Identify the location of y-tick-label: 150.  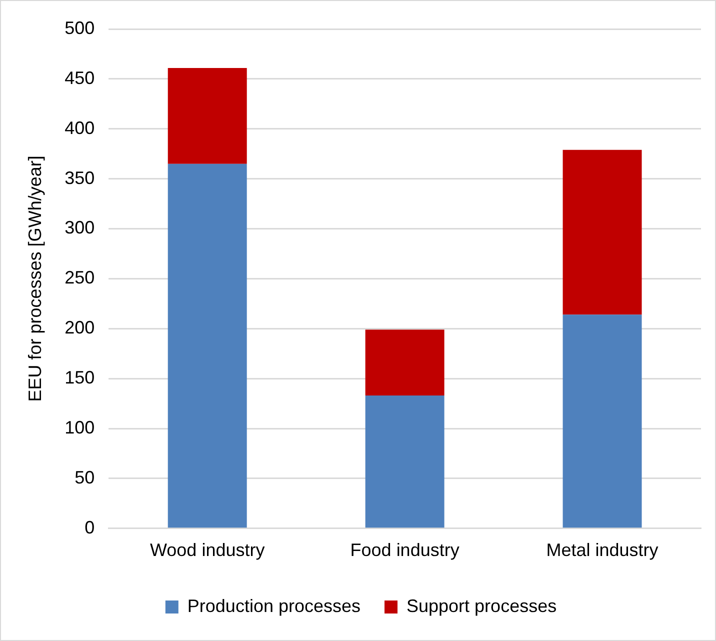
(79, 378).